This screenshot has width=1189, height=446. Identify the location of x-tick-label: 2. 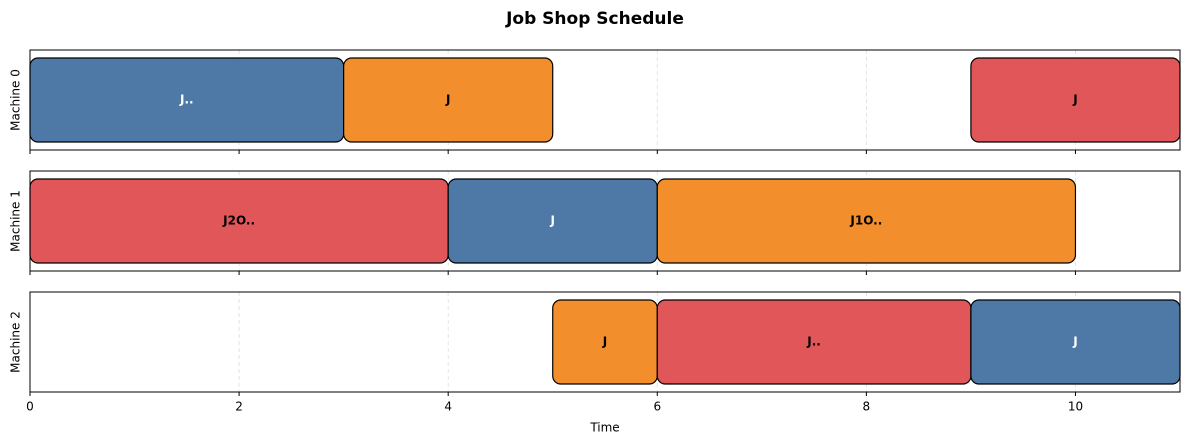
(239, 407).